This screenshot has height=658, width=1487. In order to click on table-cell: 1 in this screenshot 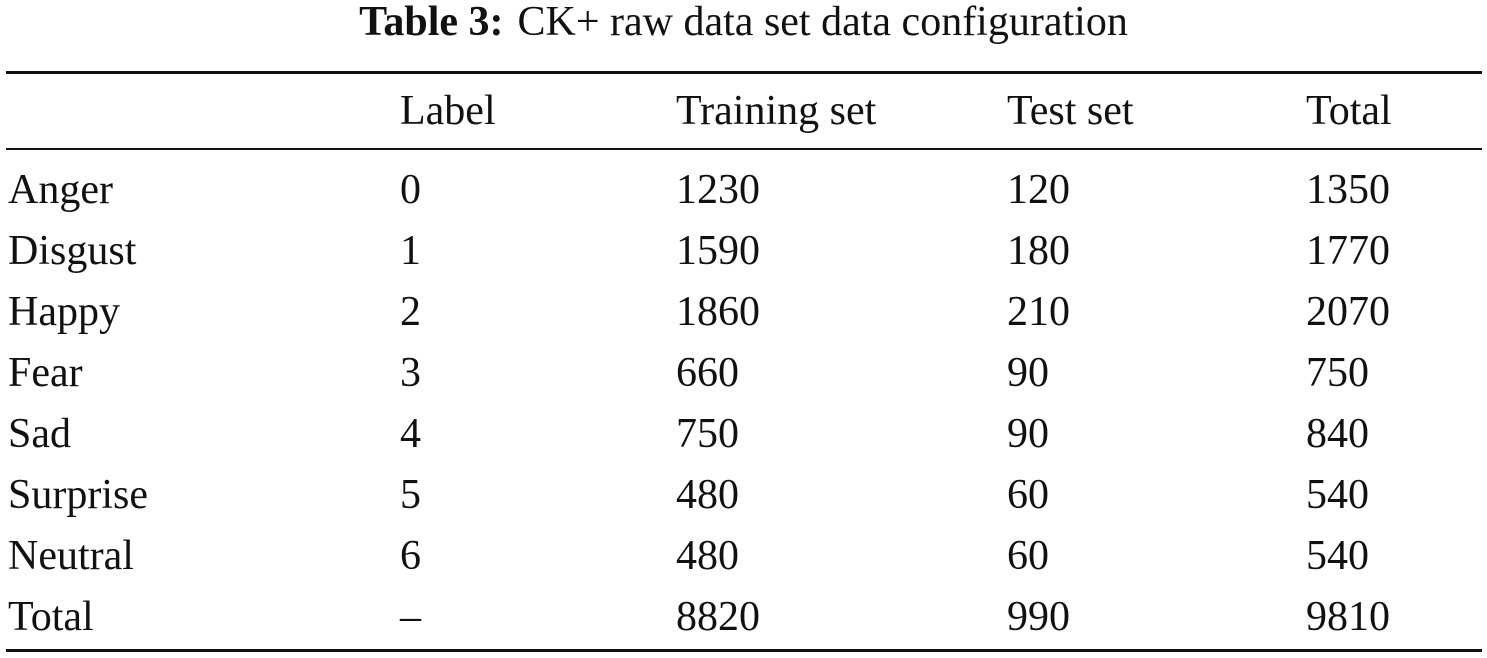, I will do `click(410, 251)`.